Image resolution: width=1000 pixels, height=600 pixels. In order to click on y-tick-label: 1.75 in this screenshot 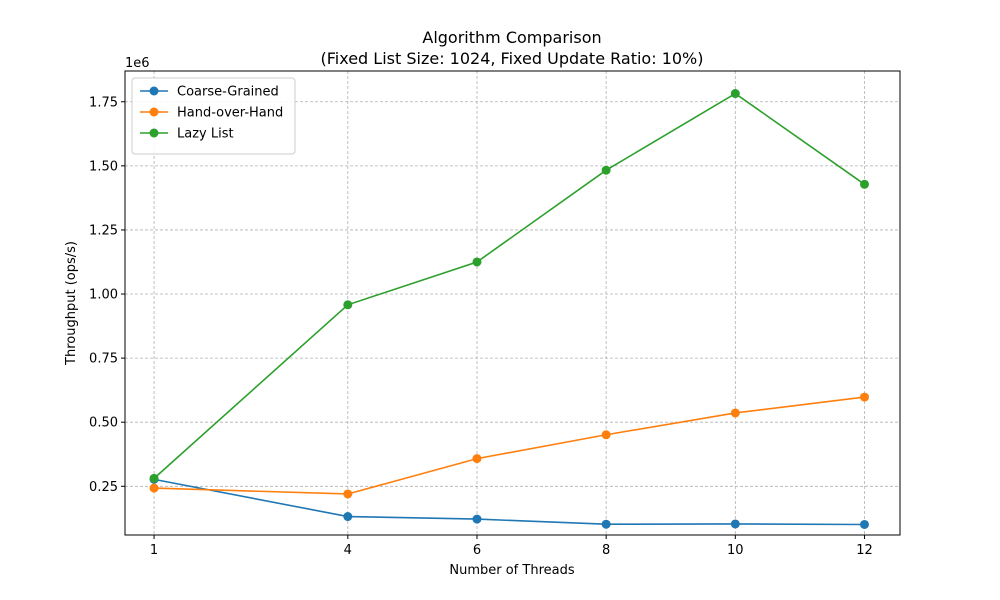, I will do `click(103, 102)`.